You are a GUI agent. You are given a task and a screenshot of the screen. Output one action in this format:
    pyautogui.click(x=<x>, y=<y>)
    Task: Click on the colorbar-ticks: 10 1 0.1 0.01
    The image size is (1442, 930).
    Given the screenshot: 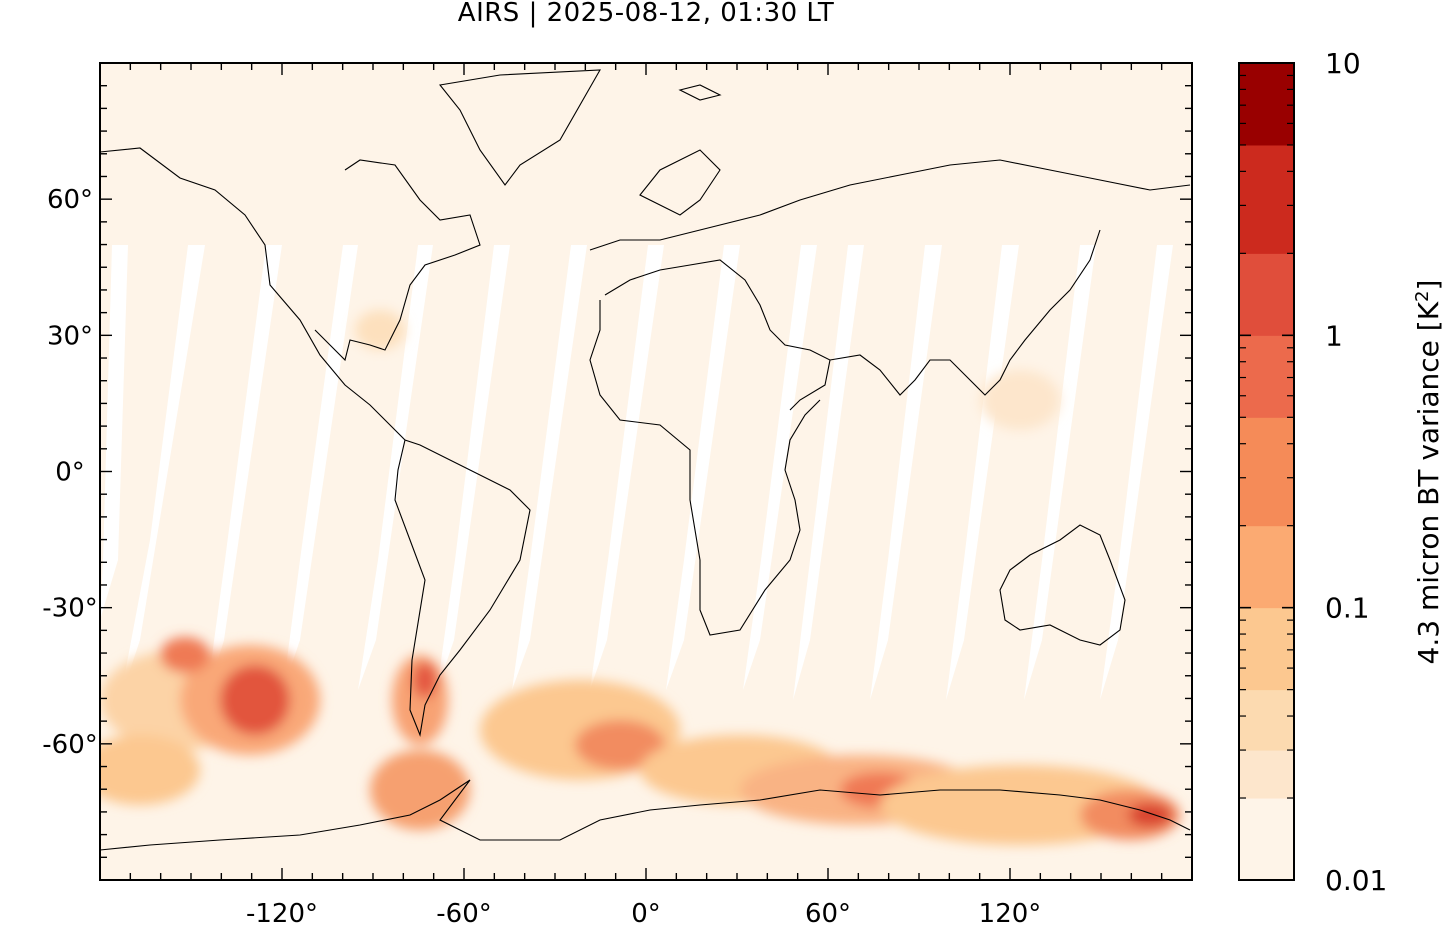 What is the action you would take?
    pyautogui.click(x=1313, y=472)
    